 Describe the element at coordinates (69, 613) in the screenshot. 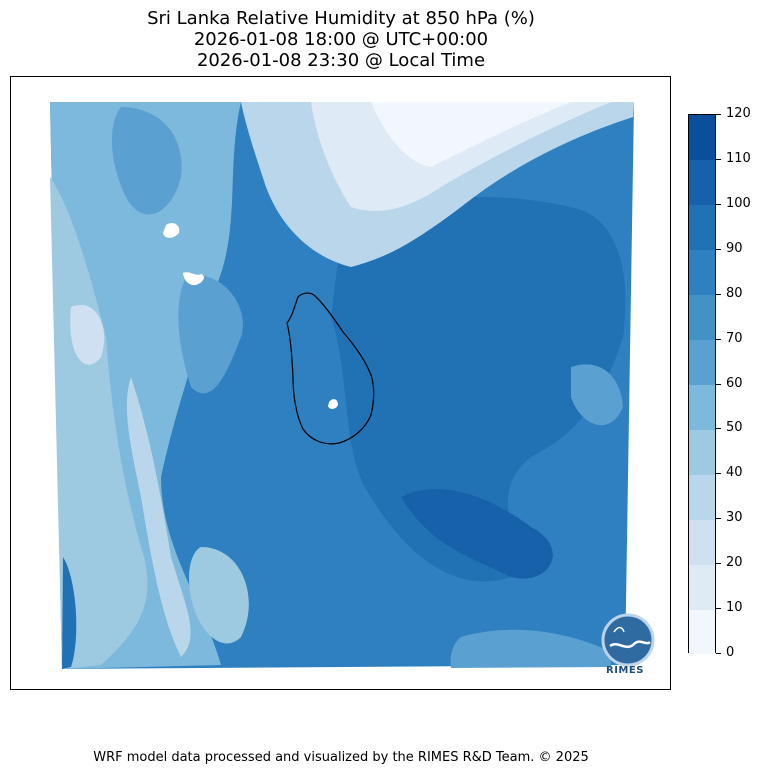

I see `patch-southwest-dark` at that location.